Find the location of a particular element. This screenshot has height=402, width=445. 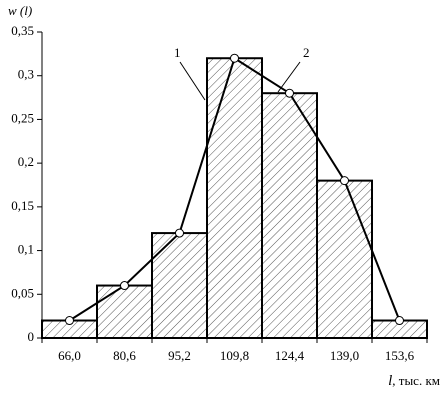

annotation: 2 is located at coordinates (306, 52).